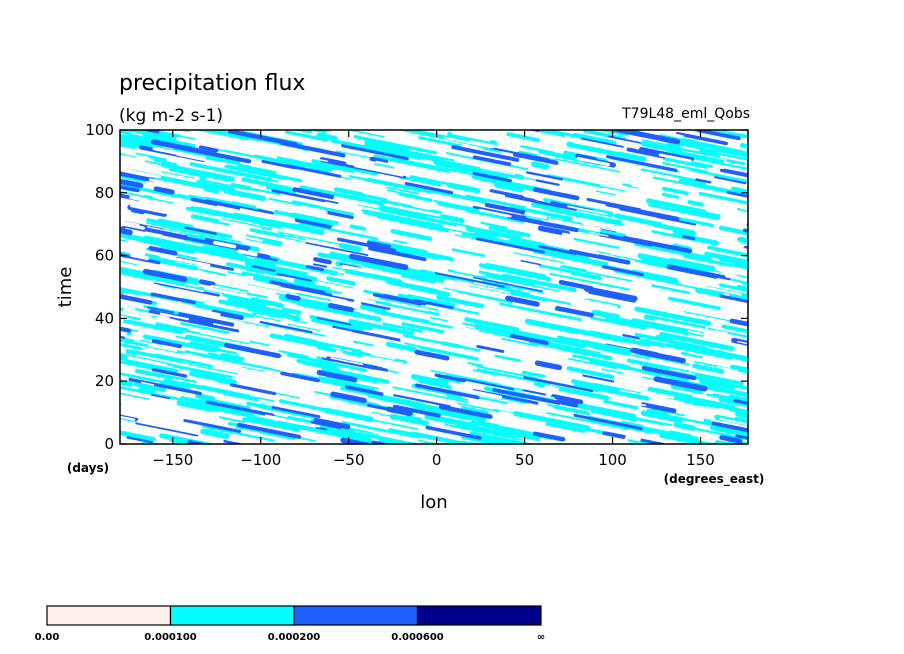  What do you see at coordinates (109, 615) in the screenshot?
I see `colorbar-segment` at bounding box center [109, 615].